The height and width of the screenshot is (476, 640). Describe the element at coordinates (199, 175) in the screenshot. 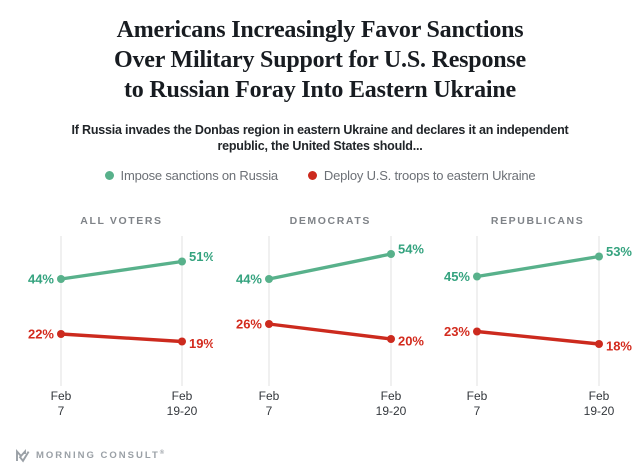

I see `legend-label: Impose sanctions on Russia` at that location.